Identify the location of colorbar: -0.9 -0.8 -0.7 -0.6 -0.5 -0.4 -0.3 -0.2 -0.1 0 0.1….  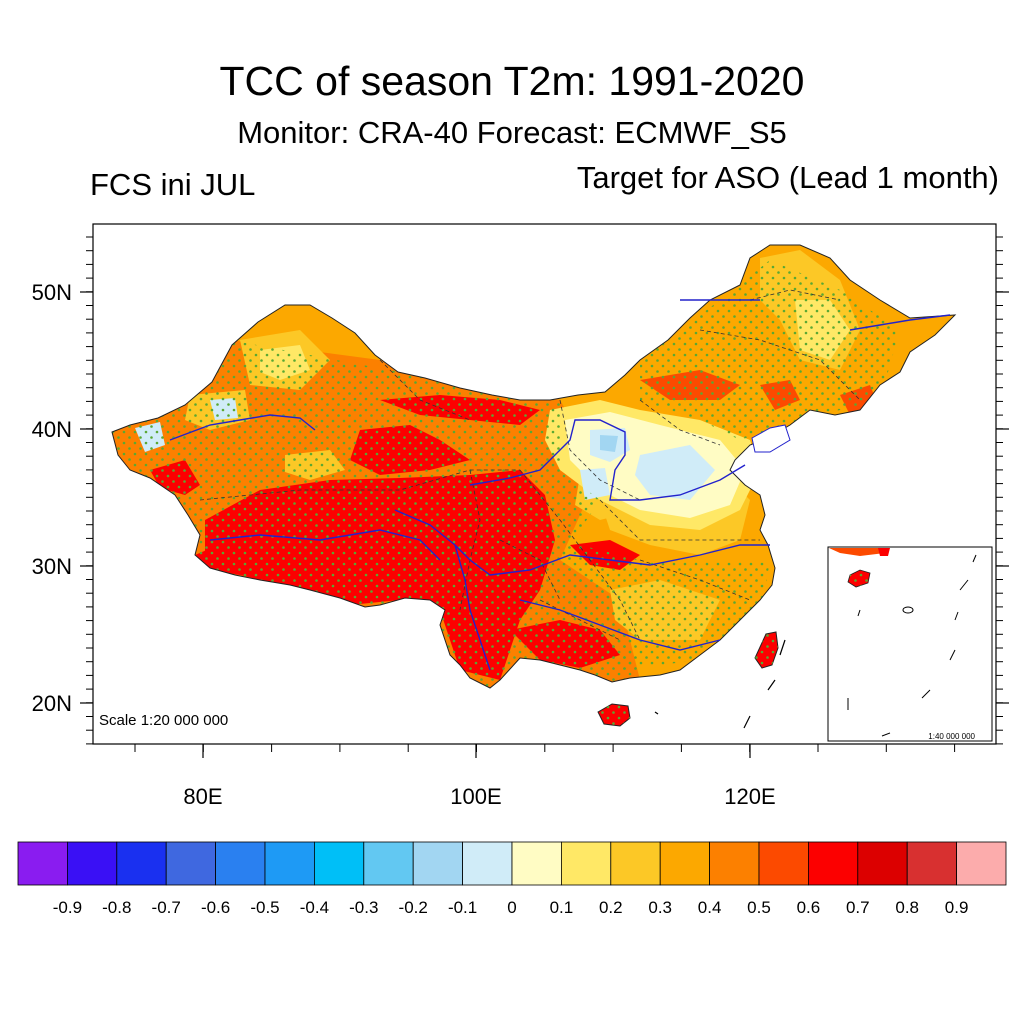
(512, 879).